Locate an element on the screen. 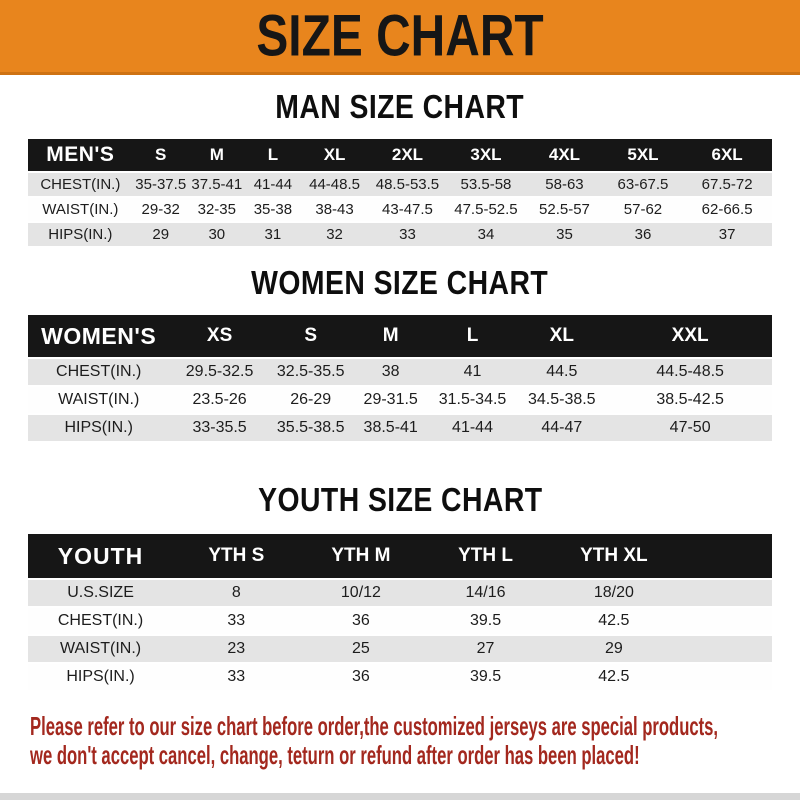 Image resolution: width=800 pixels, height=800 pixels. table-row: U.S.SIZE 8 10/12 14/16 18/20 is located at coordinates (400, 593).